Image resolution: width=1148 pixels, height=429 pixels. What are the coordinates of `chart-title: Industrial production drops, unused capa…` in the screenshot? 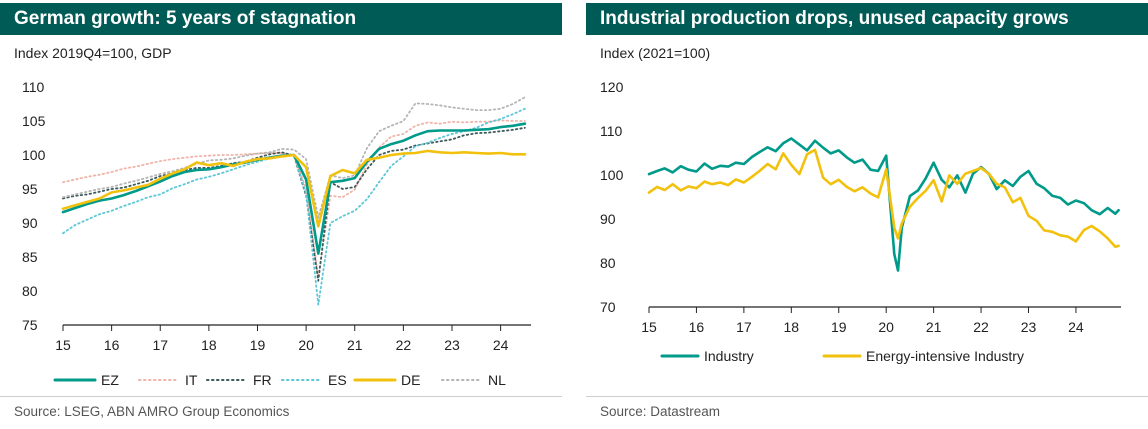 It's located at (867, 19).